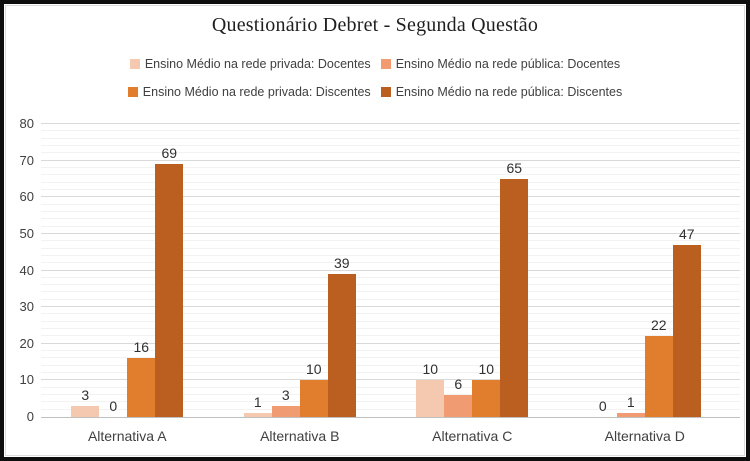 The height and width of the screenshot is (461, 750). What do you see at coordinates (26, 380) in the screenshot?
I see `y-tick-label: 10` at bounding box center [26, 380].